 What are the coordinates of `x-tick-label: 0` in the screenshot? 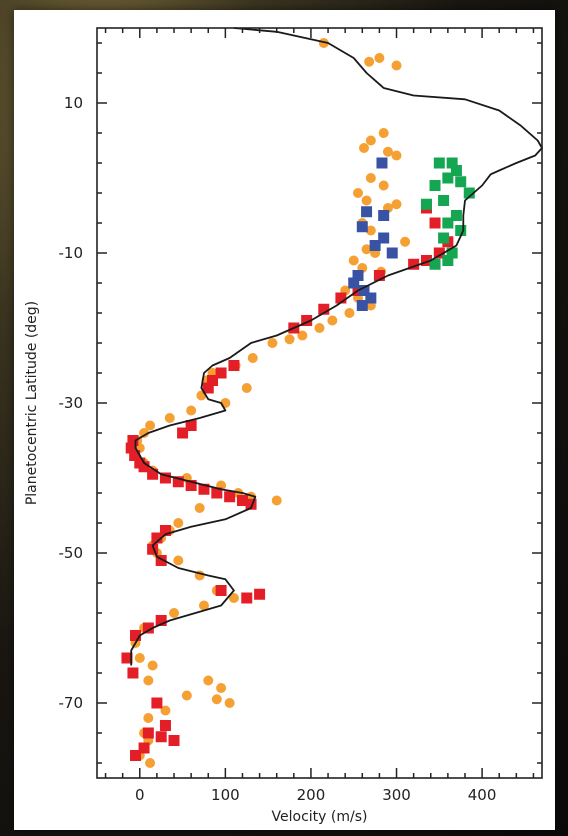 It's located at (140, 795).